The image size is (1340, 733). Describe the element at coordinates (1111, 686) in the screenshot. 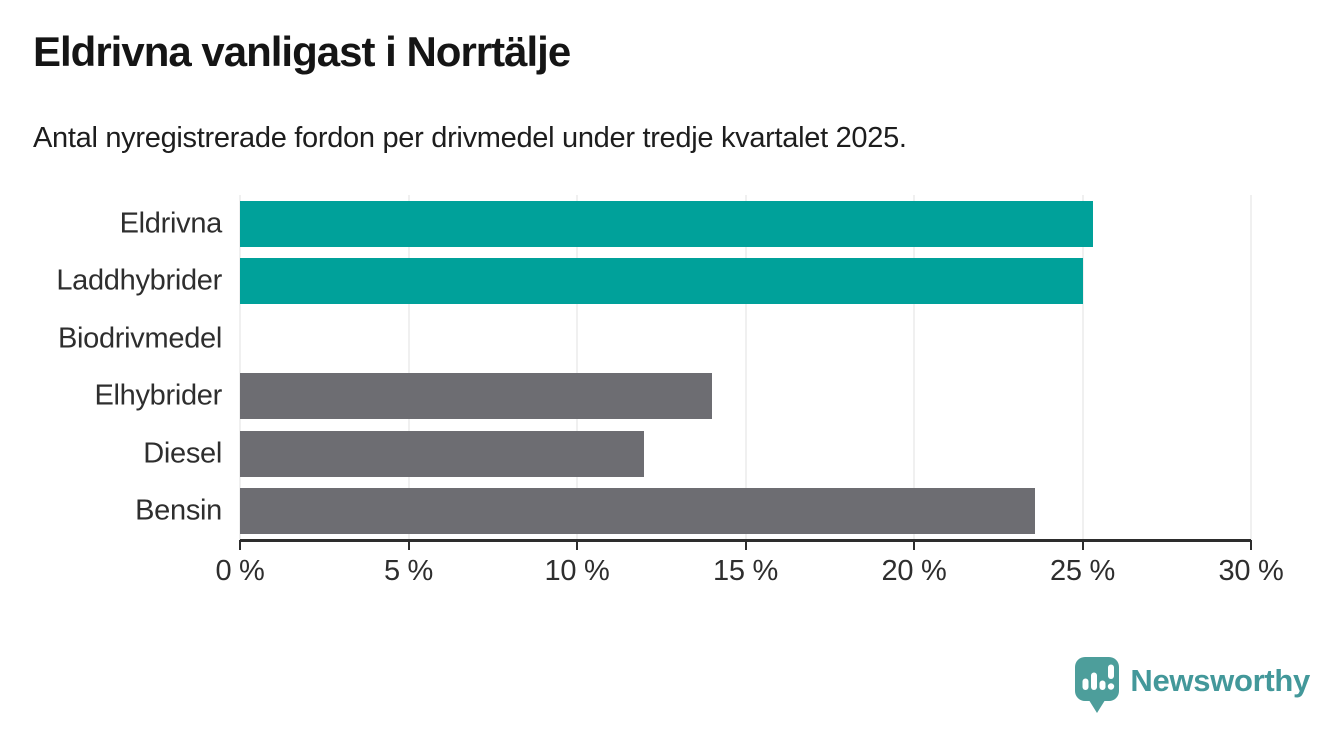

I see `exclamation-dot` at that location.